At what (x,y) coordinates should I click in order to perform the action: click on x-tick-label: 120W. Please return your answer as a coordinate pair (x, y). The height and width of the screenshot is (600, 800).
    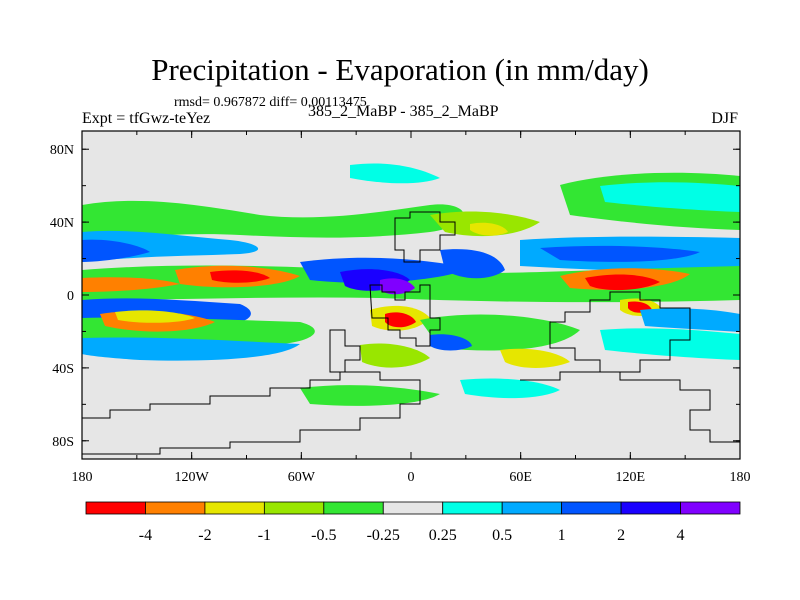
    Looking at the image, I should click on (192, 477).